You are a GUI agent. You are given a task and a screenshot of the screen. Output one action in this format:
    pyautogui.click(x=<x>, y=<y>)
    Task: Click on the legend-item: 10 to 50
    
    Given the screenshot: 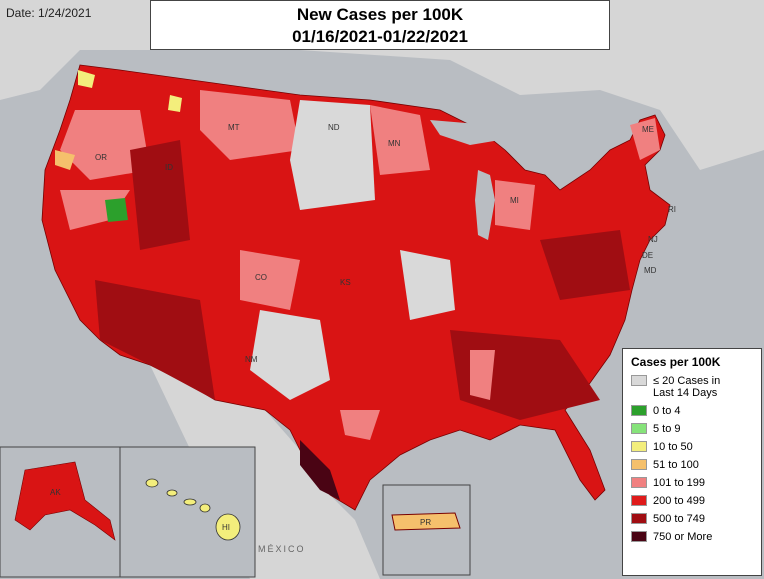 What is the action you would take?
    pyautogui.click(x=692, y=447)
    